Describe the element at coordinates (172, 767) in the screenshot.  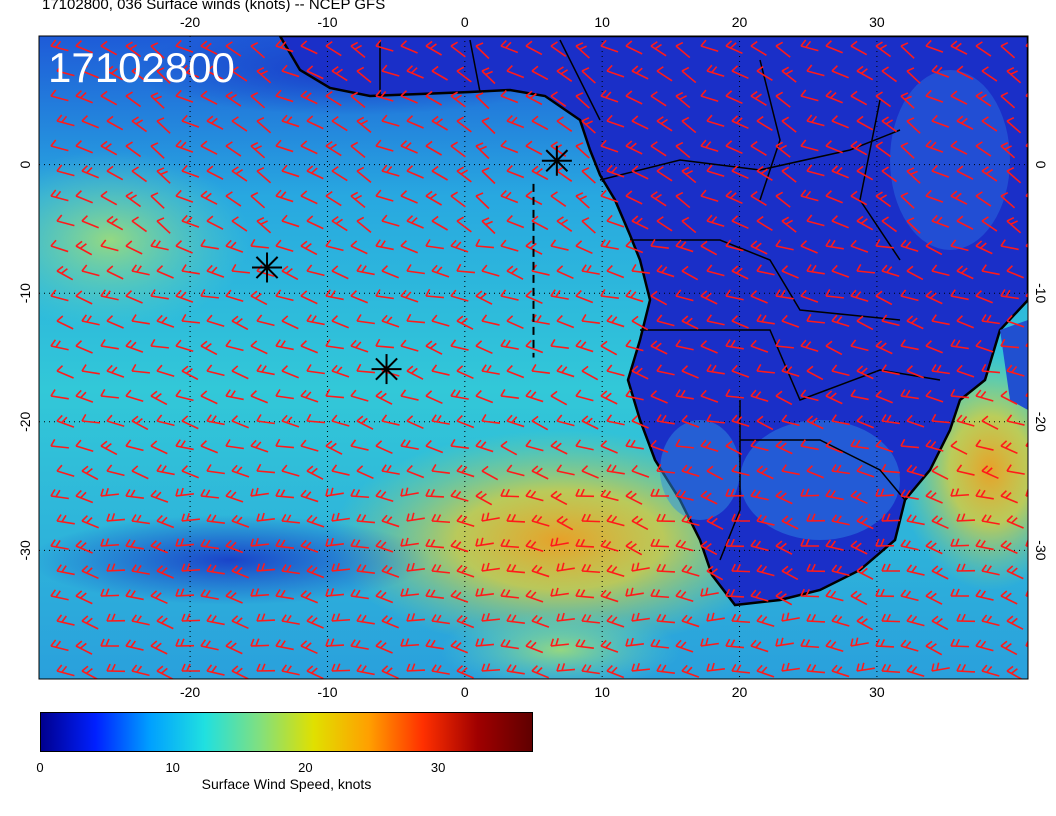
I see `colorbar-tick-label: 10` at that location.